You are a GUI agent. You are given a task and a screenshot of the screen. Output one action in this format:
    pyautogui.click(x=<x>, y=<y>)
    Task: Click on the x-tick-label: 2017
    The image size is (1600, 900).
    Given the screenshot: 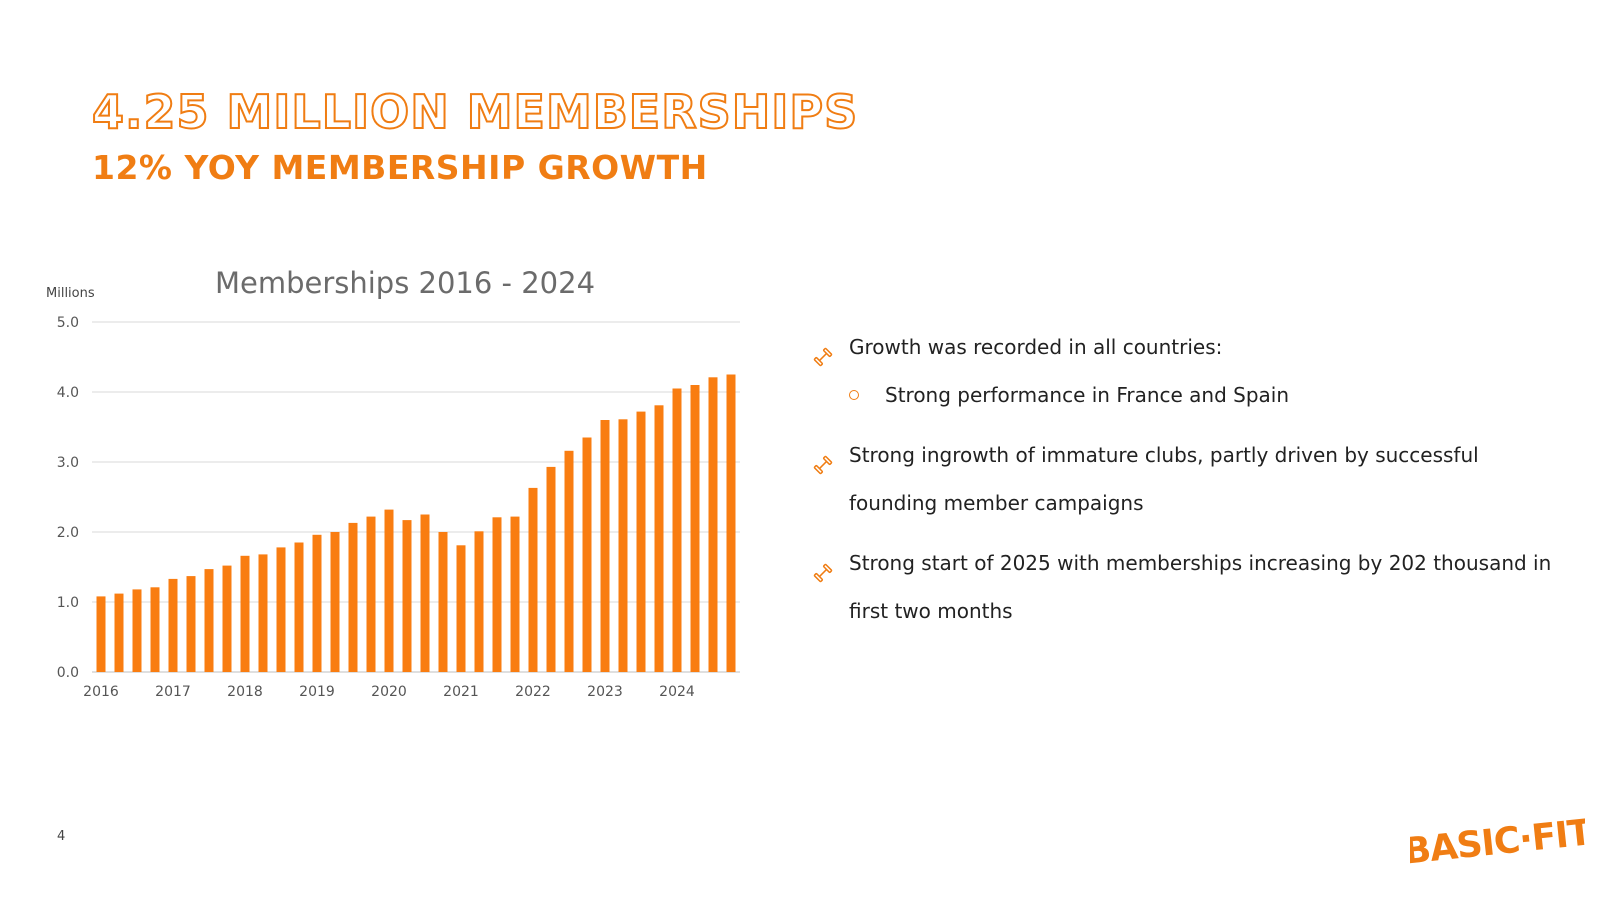 What is the action you would take?
    pyautogui.click(x=173, y=692)
    